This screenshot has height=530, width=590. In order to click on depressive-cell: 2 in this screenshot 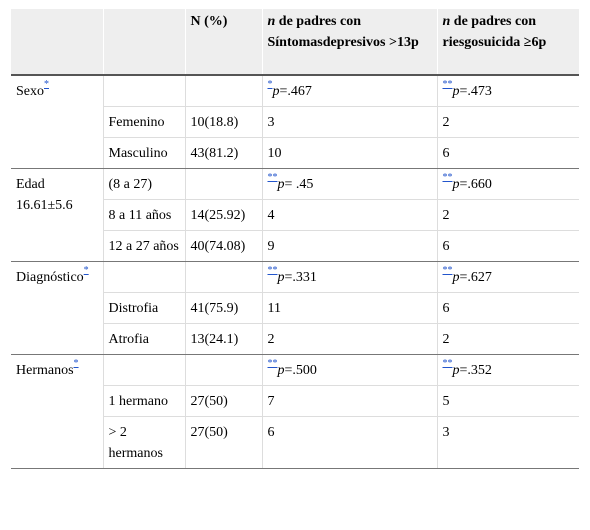, I will do `click(349, 339)`.